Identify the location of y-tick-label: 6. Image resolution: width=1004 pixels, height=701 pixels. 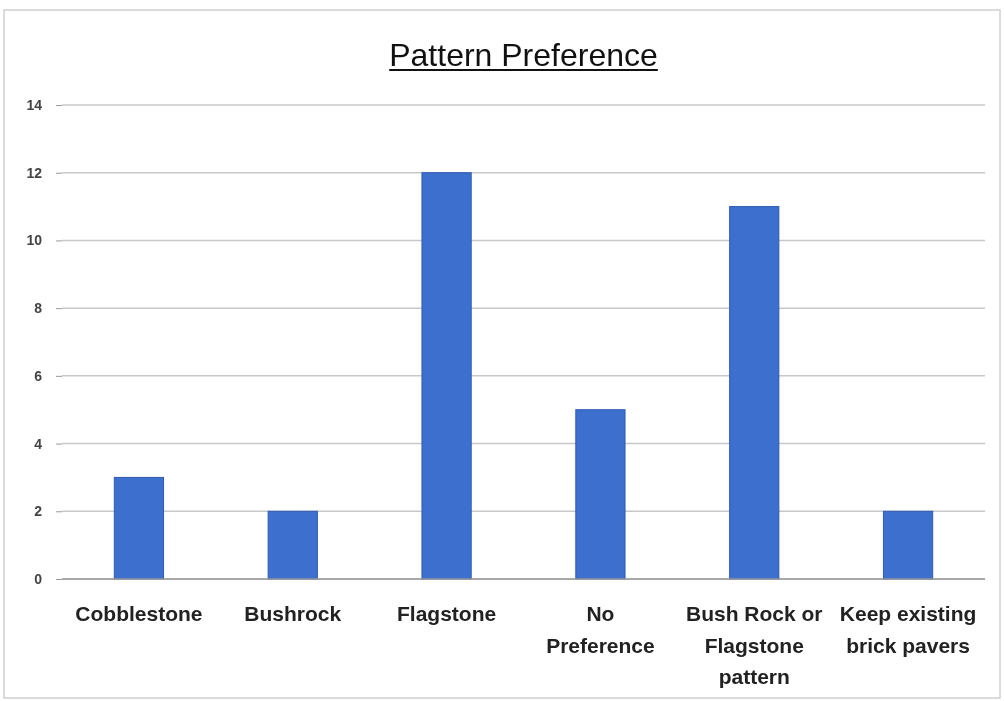
(38, 375).